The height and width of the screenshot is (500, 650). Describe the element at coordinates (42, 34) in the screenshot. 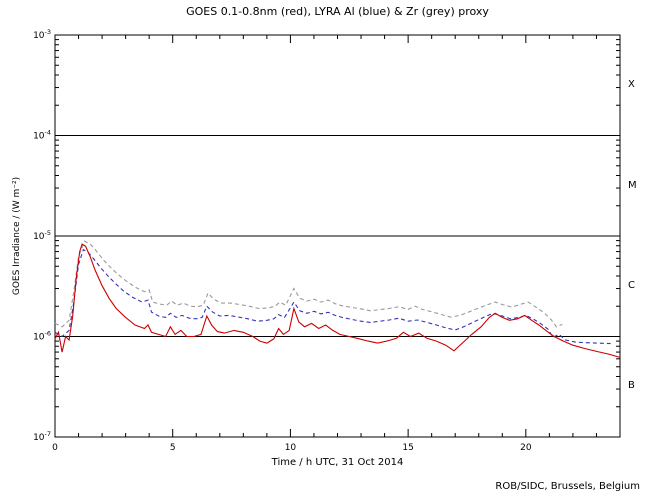

I see `y-tick-label: 10⁻³` at that location.